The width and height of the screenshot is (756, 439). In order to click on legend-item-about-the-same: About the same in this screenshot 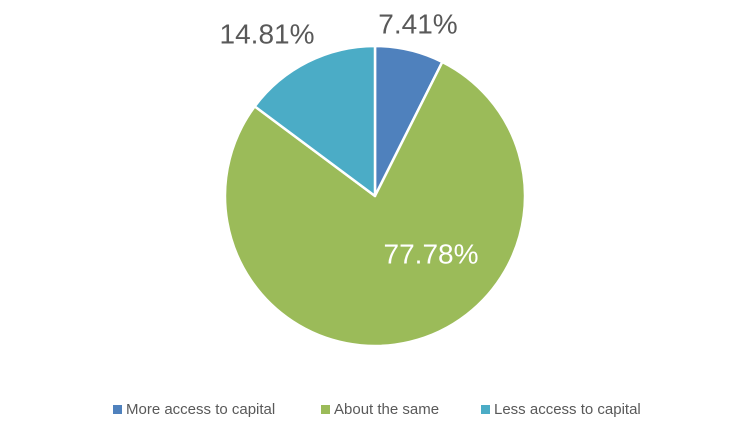, I will do `click(380, 409)`.